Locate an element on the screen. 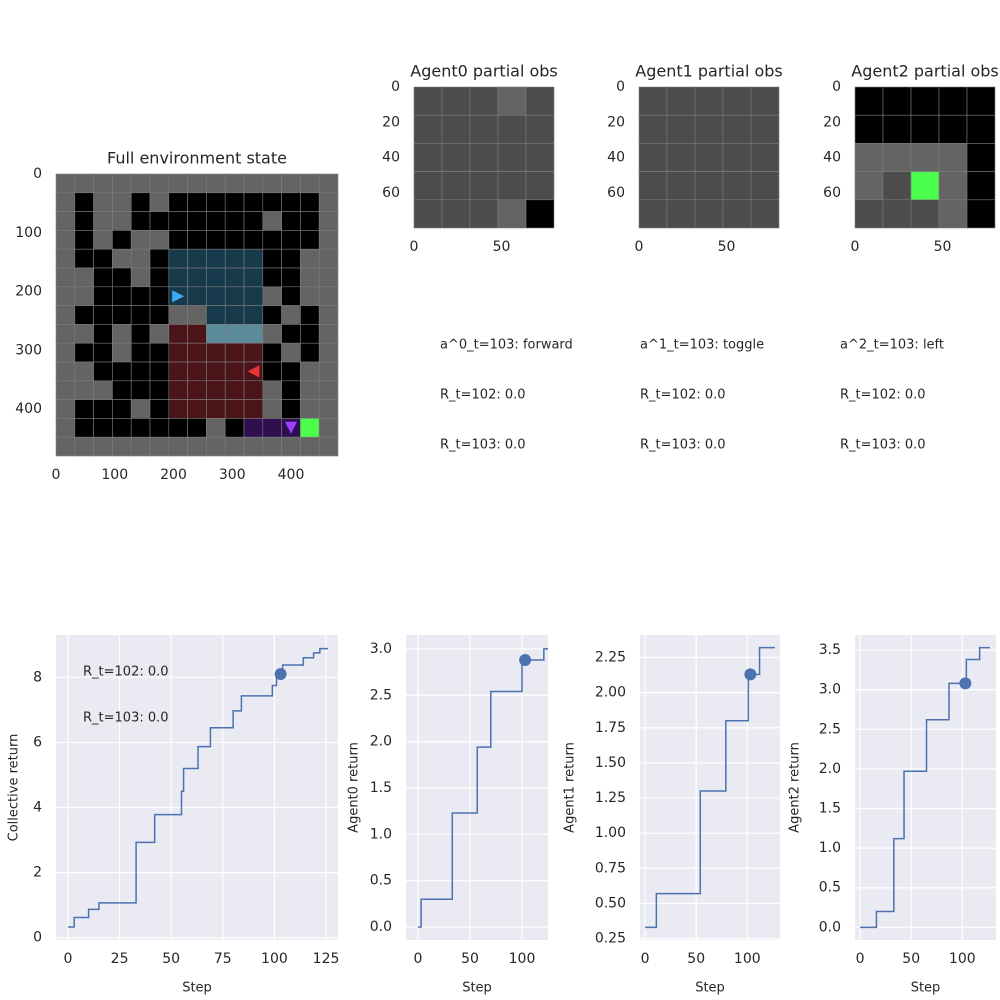  y-tick-label: 0.50 is located at coordinates (610, 903).